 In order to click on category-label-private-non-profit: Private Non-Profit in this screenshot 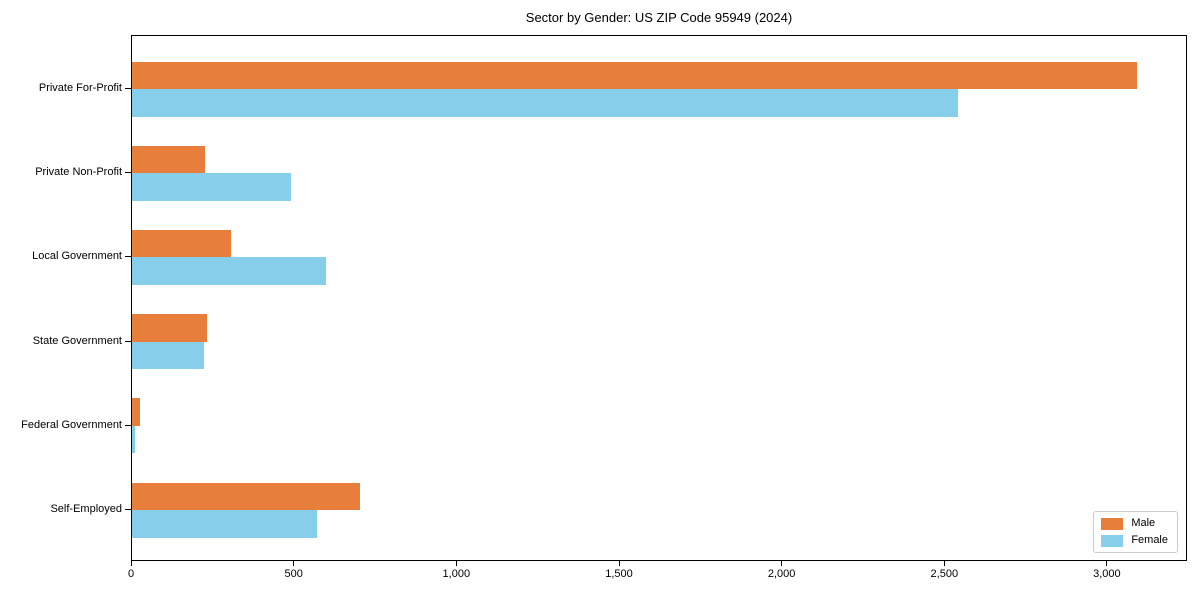, I will do `click(78, 172)`.